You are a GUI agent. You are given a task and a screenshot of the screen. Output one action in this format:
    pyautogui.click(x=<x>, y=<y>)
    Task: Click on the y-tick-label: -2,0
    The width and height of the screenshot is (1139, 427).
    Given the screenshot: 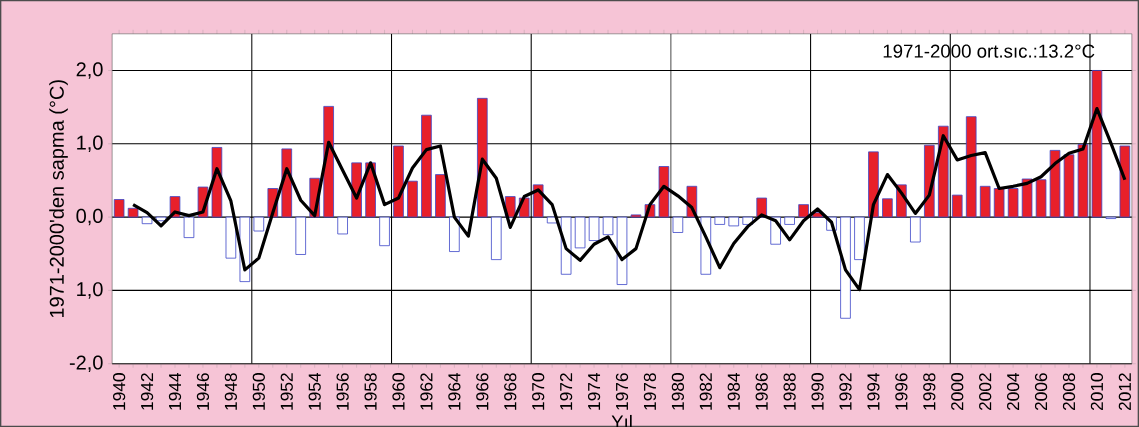 What is the action you would take?
    pyautogui.click(x=86, y=363)
    